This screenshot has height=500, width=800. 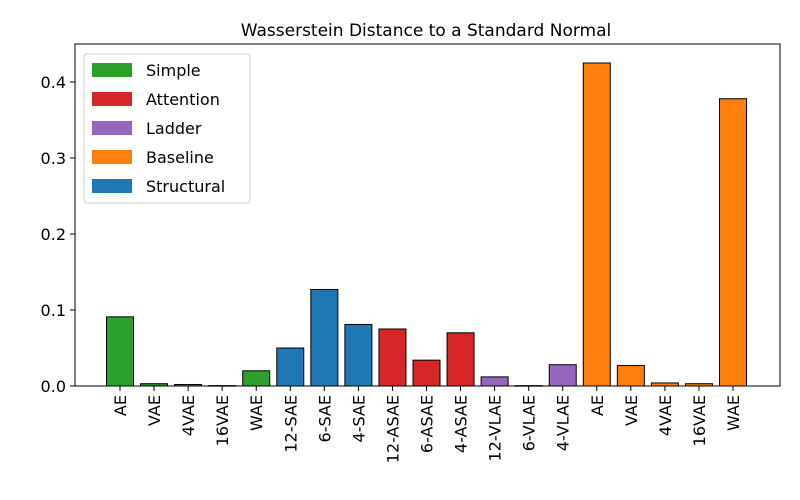 What do you see at coordinates (53, 234) in the screenshot?
I see `y-tick-label: 0.2` at bounding box center [53, 234].